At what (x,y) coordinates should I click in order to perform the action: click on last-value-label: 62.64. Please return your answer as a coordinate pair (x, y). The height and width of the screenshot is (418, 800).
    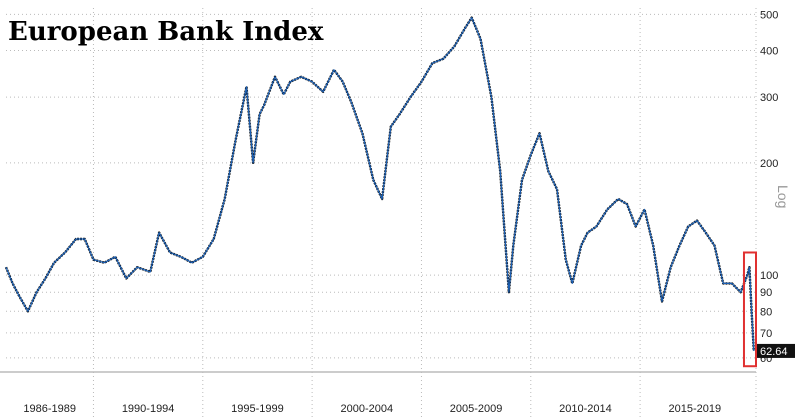
    Looking at the image, I should click on (774, 352).